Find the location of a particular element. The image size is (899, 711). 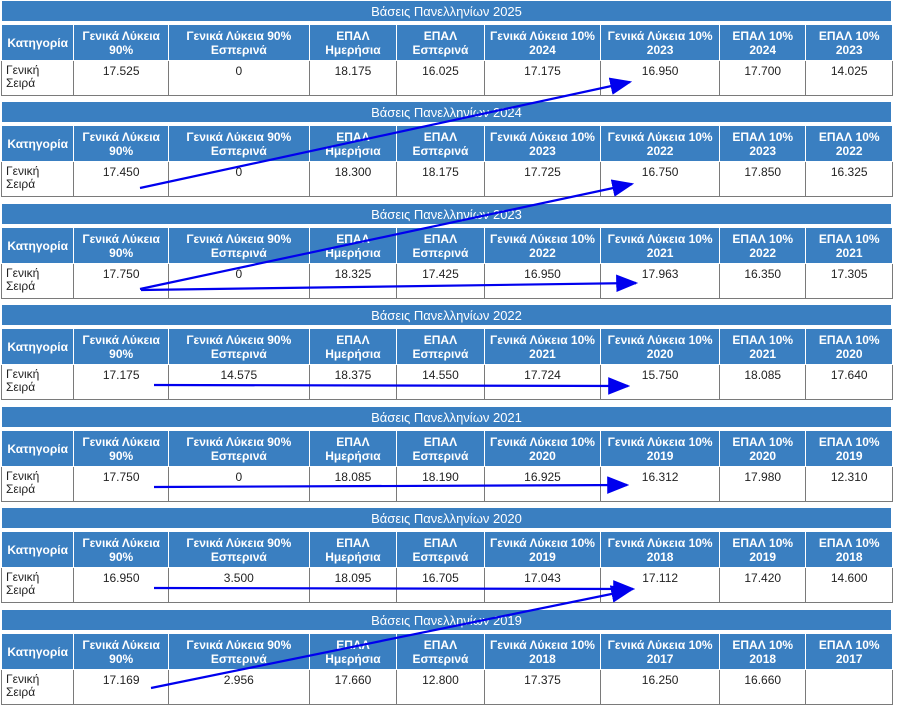

header-gl10-b: Γενικά Λύκεια 10% 2018 is located at coordinates (660, 549).